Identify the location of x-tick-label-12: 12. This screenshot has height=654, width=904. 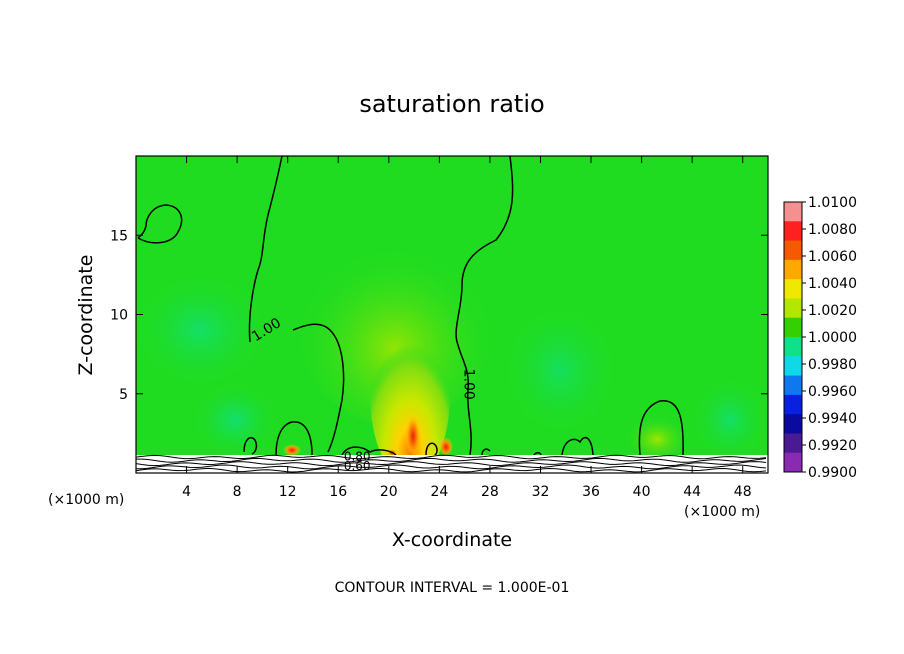
(288, 492).